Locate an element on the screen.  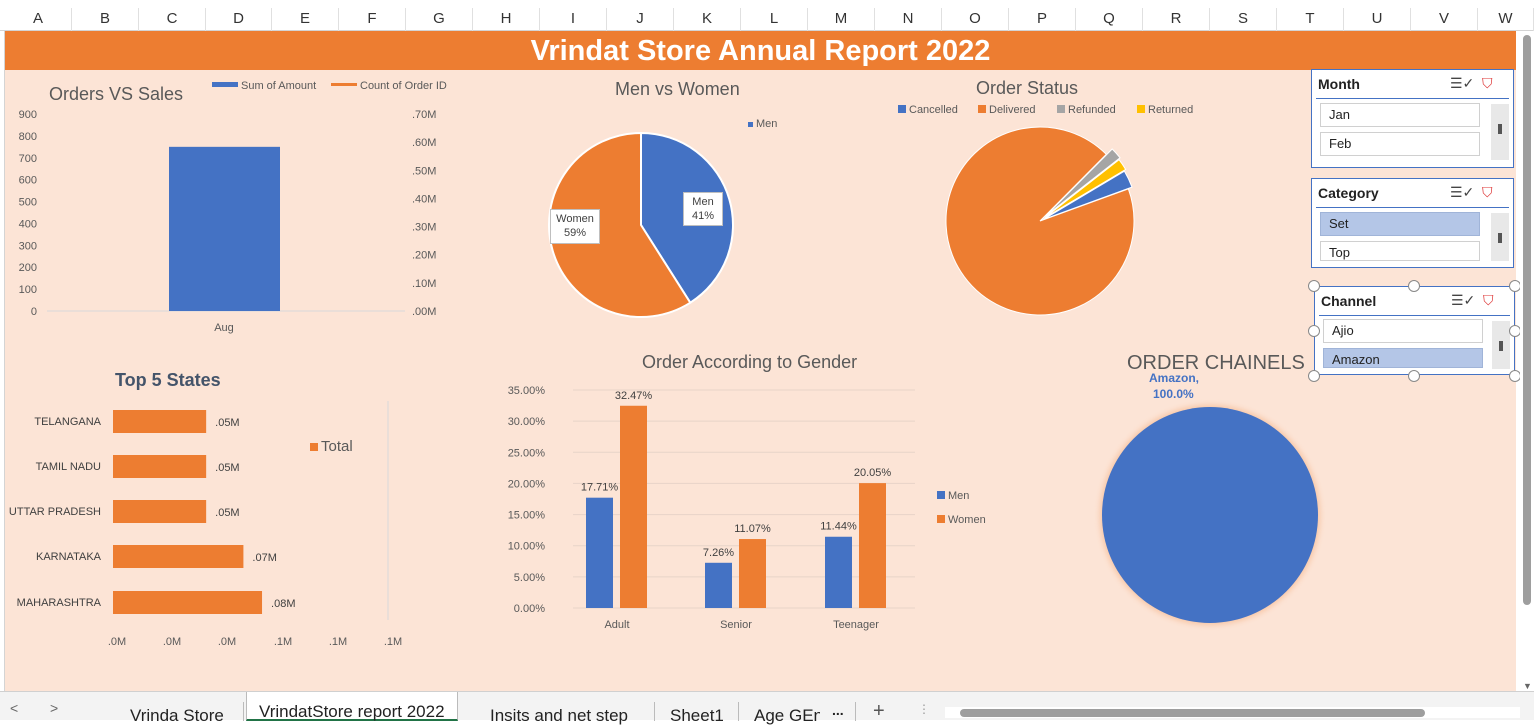
legend-cancelled: Cancelled is located at coordinates (928, 110).